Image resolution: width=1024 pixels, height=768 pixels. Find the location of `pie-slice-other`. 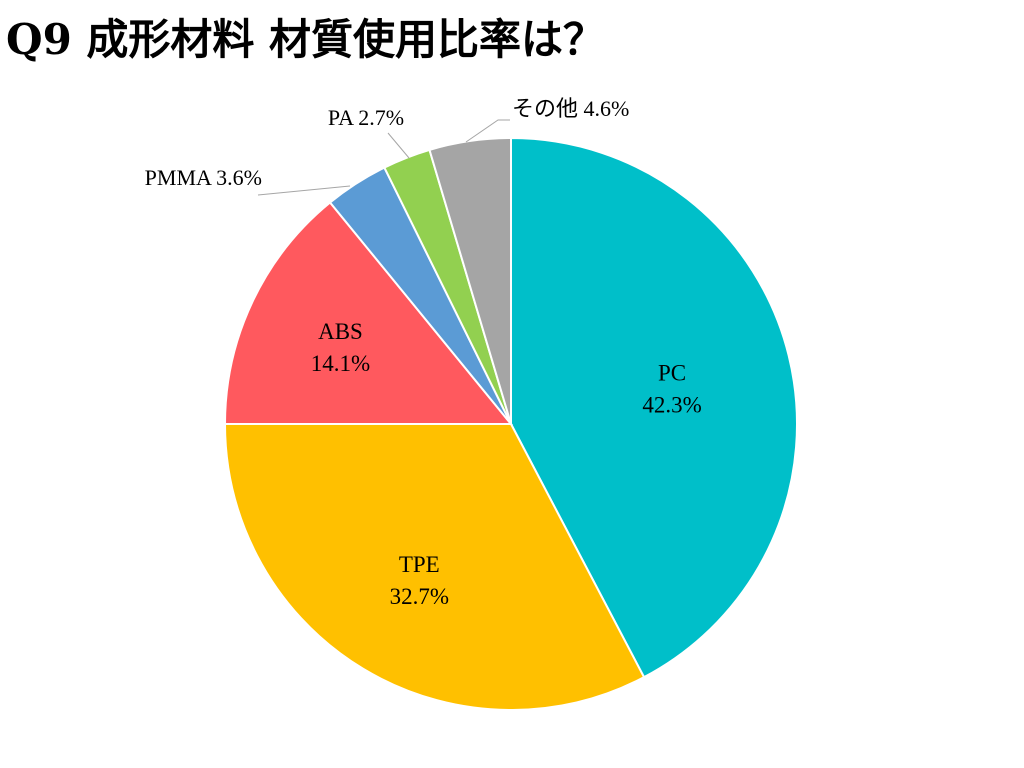

pie-slice-other is located at coordinates (470, 280).